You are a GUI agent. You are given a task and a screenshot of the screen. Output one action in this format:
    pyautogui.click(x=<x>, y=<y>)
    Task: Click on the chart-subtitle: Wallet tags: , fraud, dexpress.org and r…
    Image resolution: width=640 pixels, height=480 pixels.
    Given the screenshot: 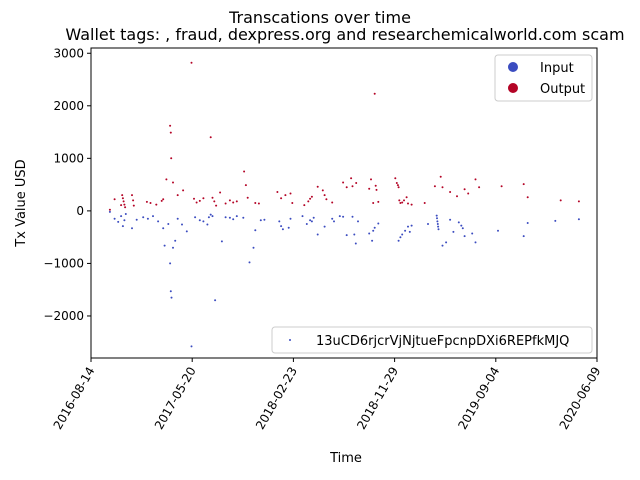 What is the action you would take?
    pyautogui.click(x=344, y=34)
    